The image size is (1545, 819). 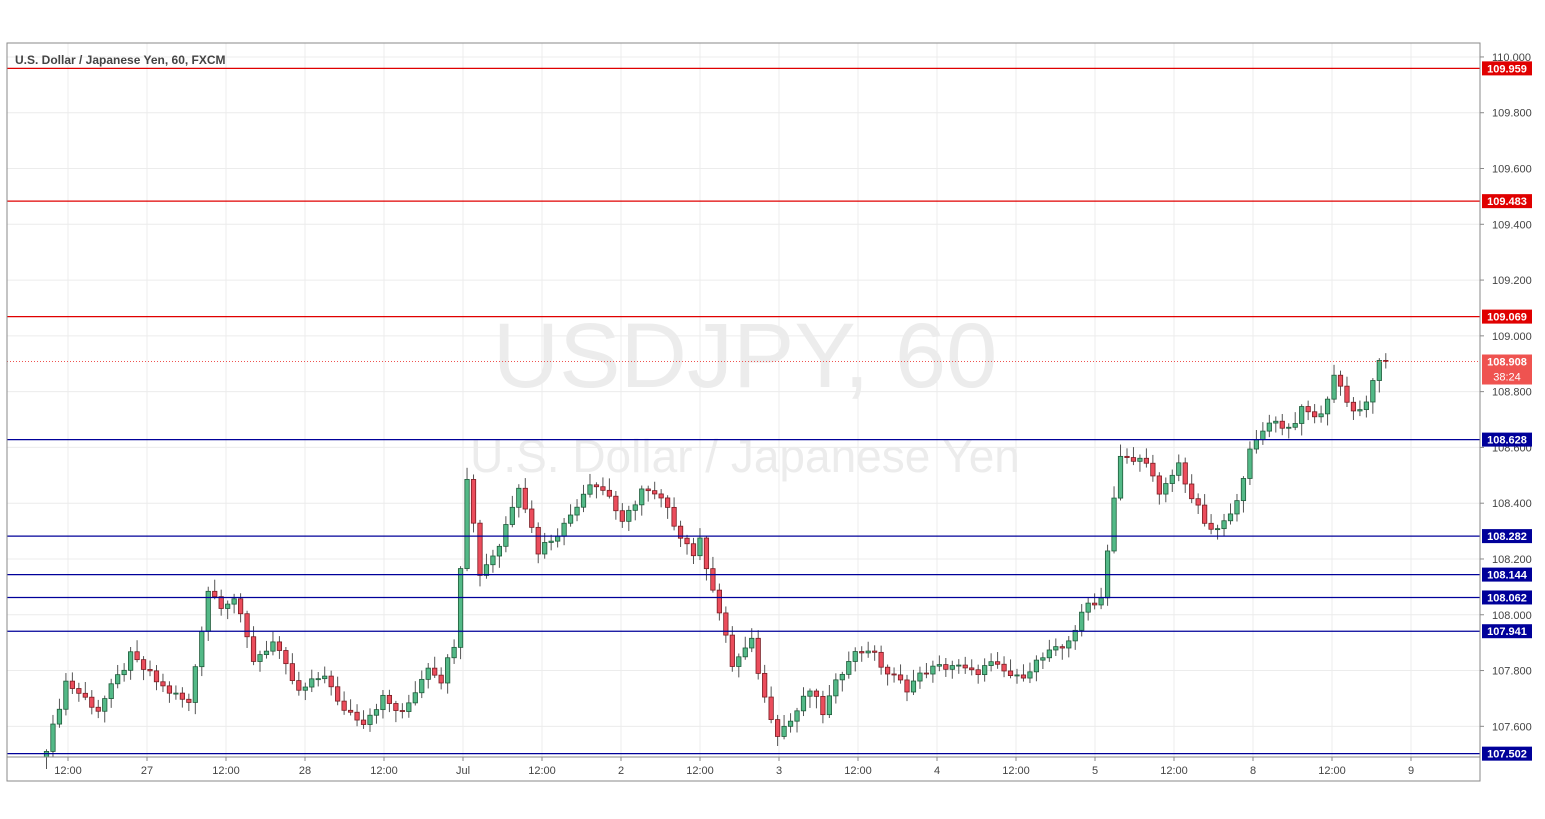 I want to click on support-level-label: 107.502, so click(x=1507, y=753).